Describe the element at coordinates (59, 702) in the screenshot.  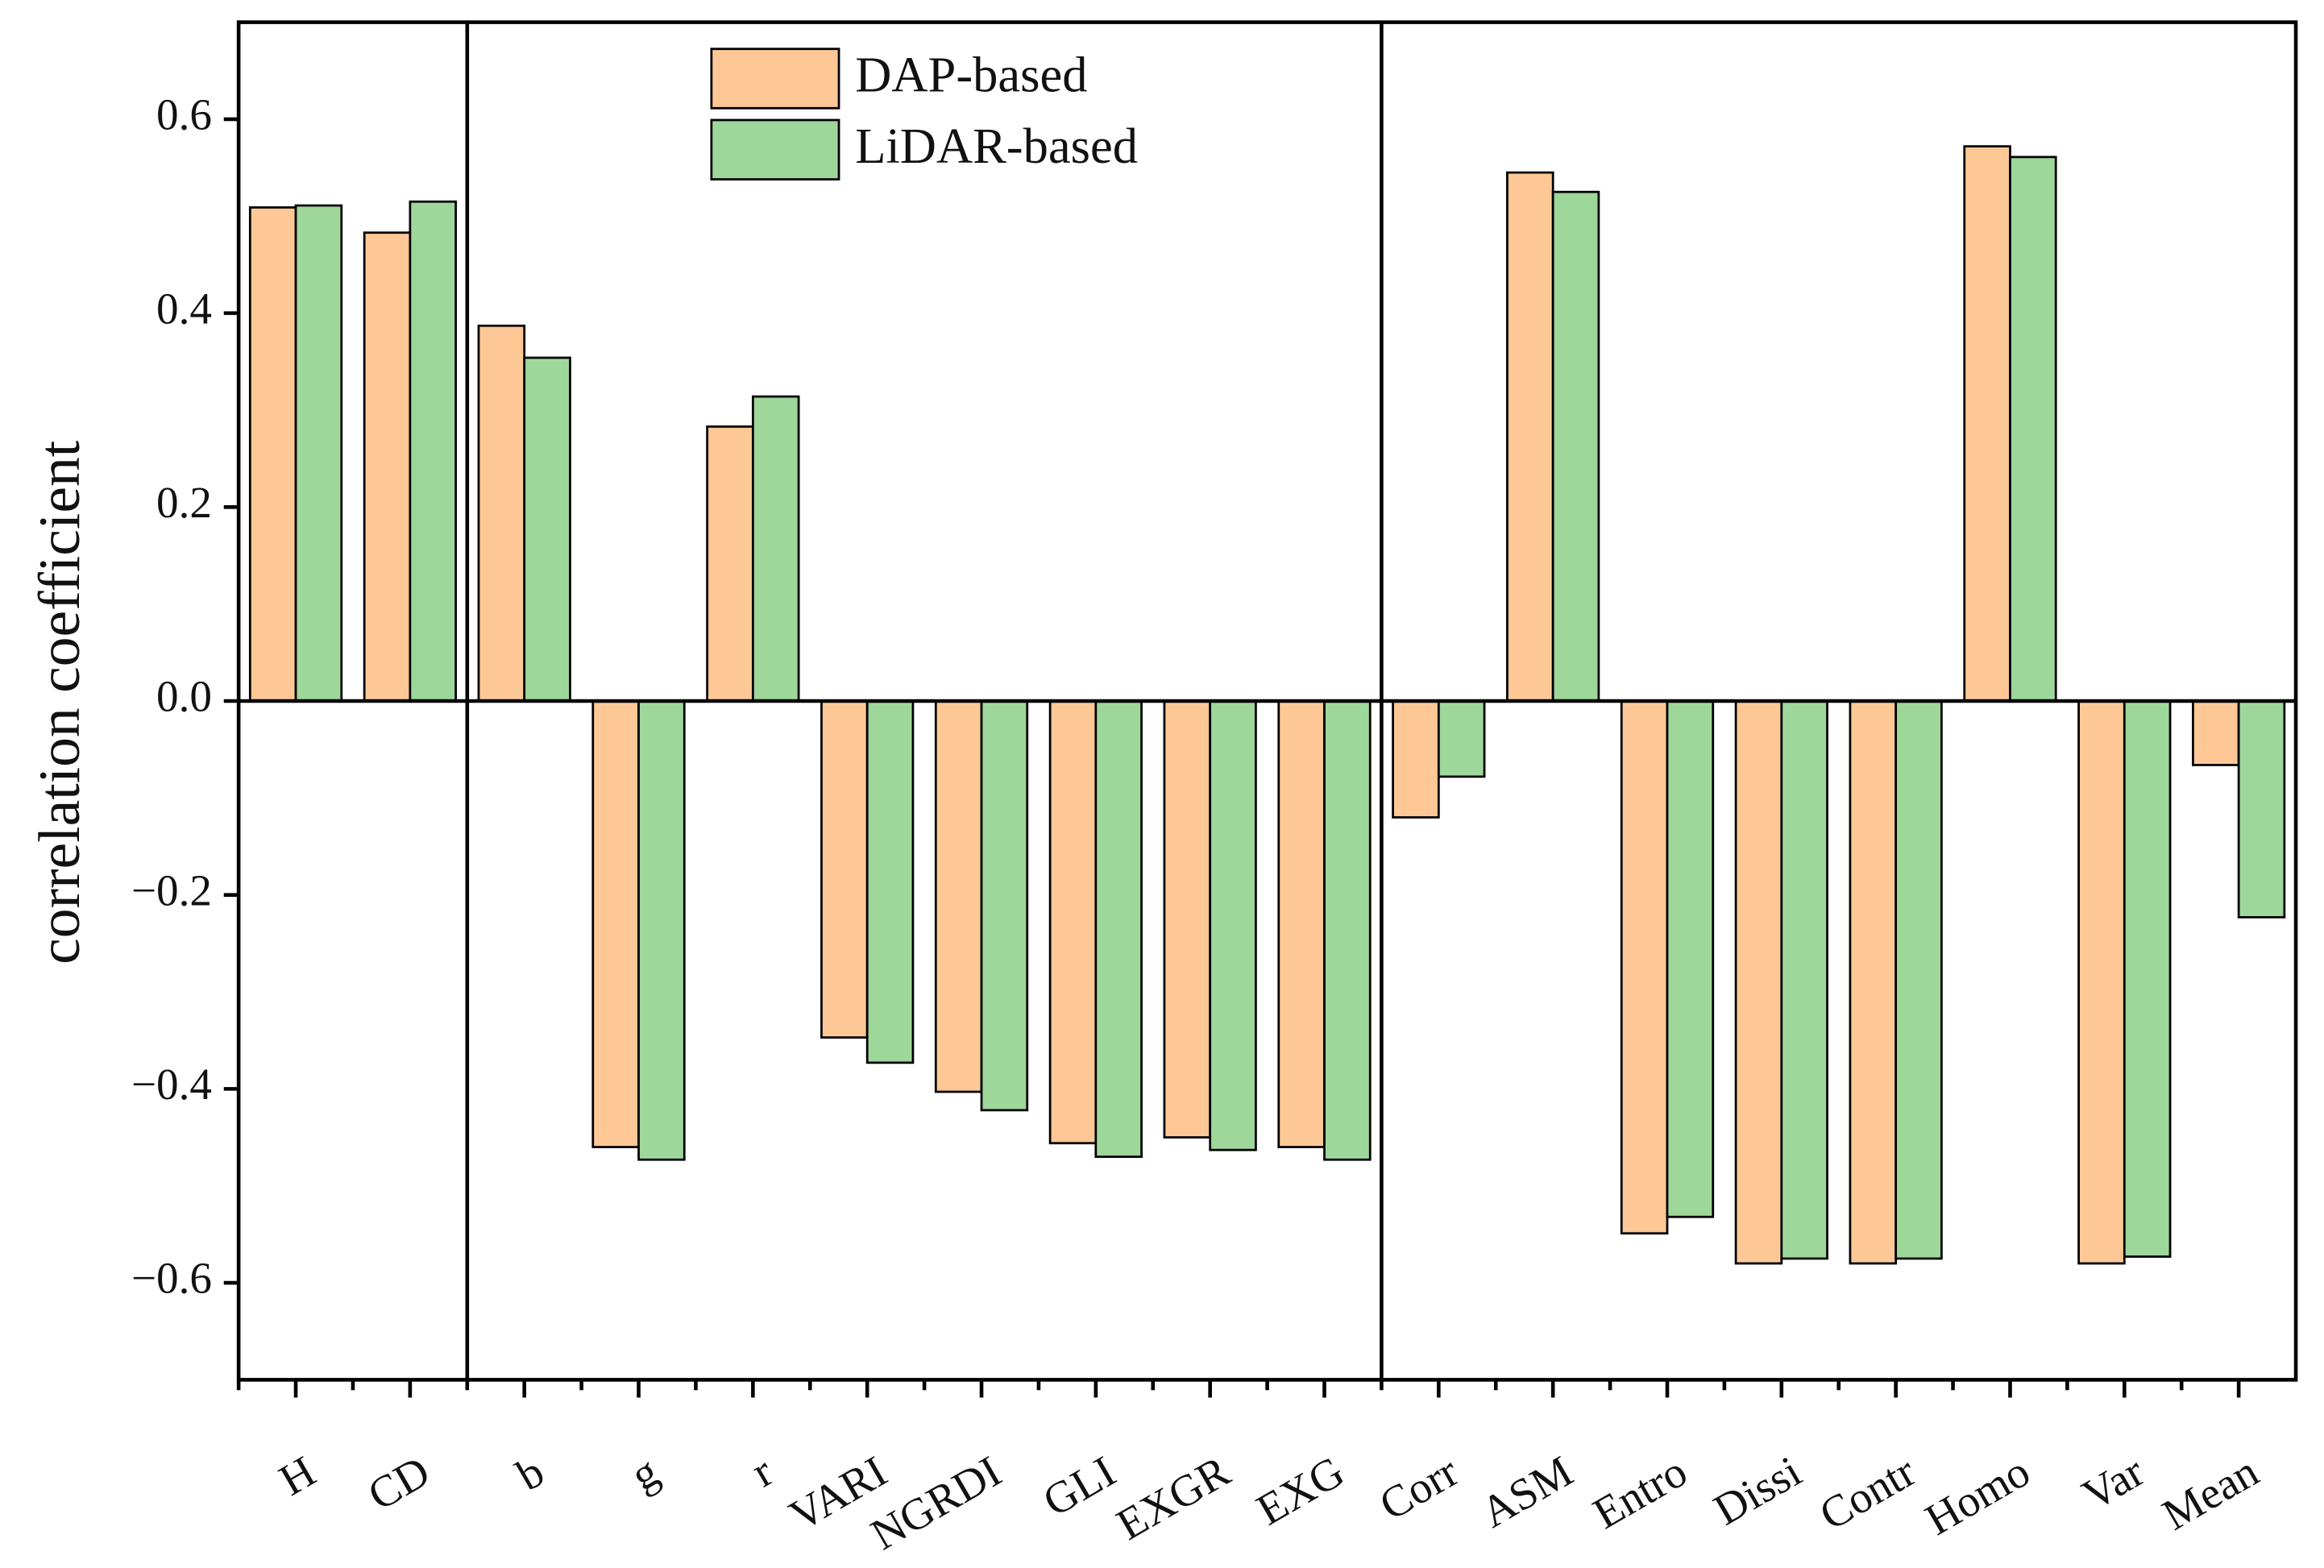
I see `y-axis-title: correlation coefficient` at that location.